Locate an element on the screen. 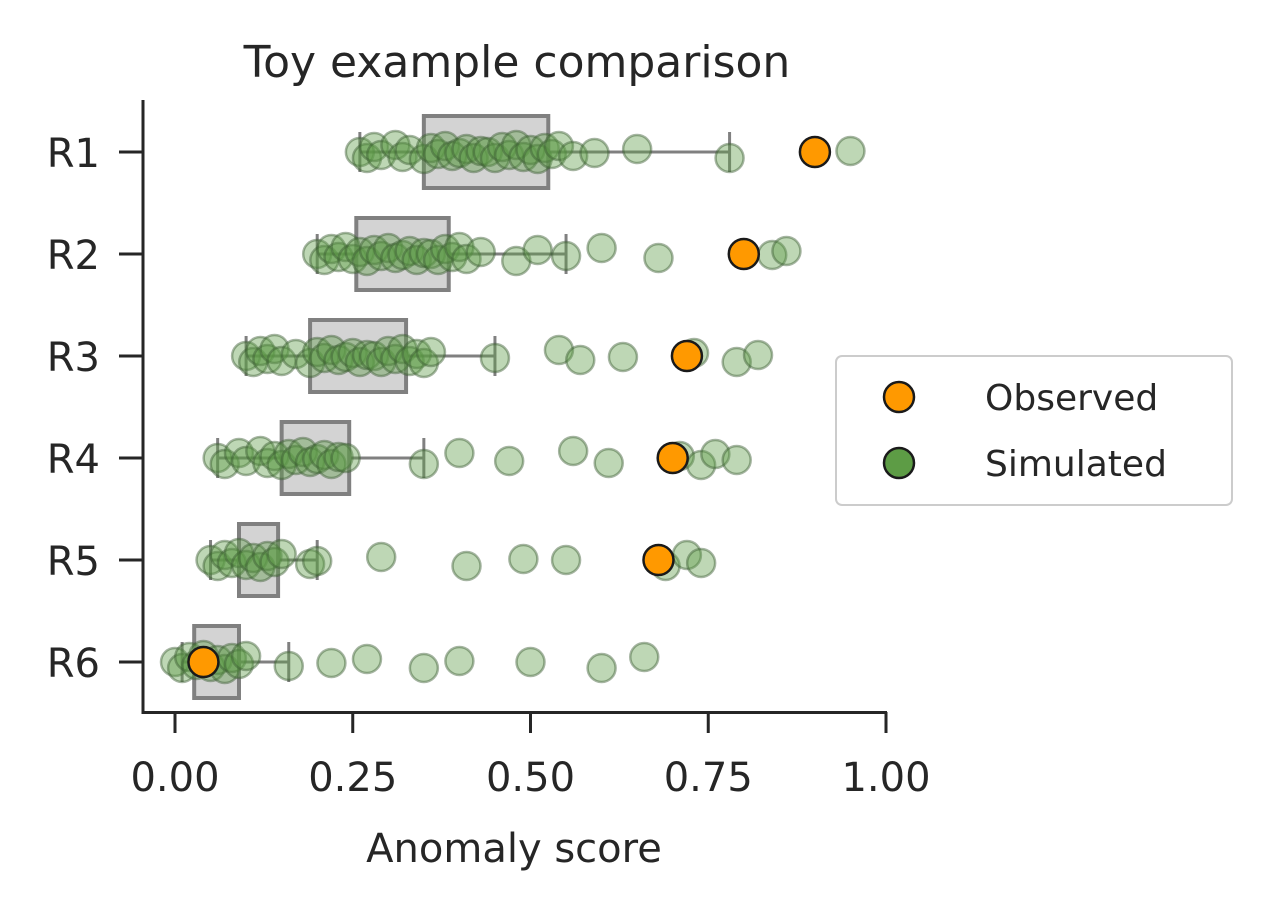  y-tick-label-r1: R1 is located at coordinates (73, 154).